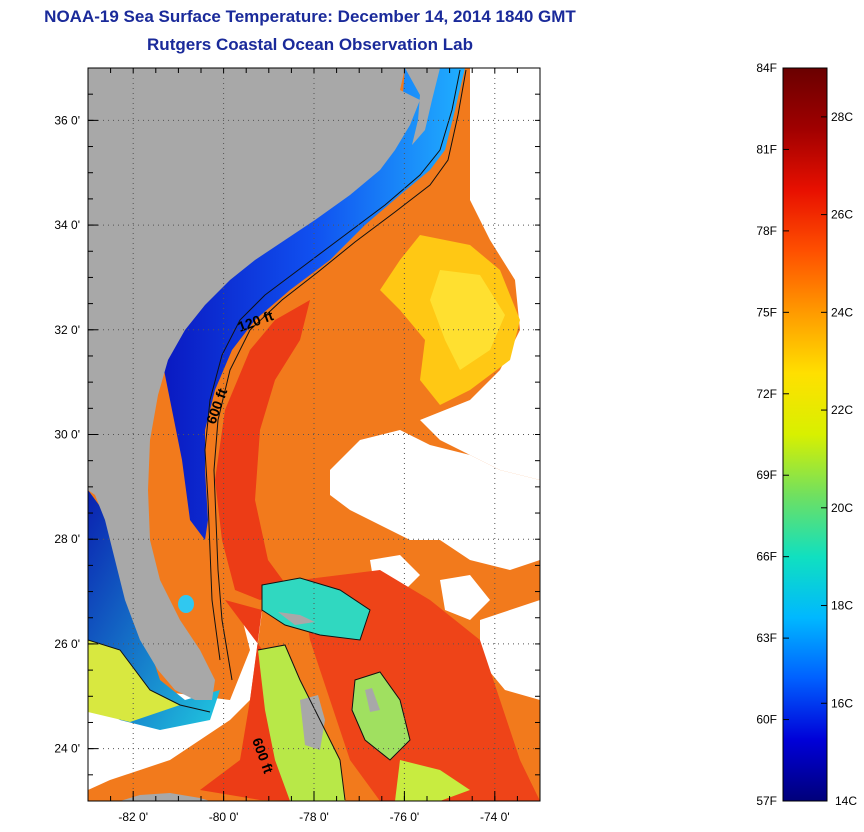  What do you see at coordinates (314, 817) in the screenshot?
I see `x-tick-label: -78 0'` at bounding box center [314, 817].